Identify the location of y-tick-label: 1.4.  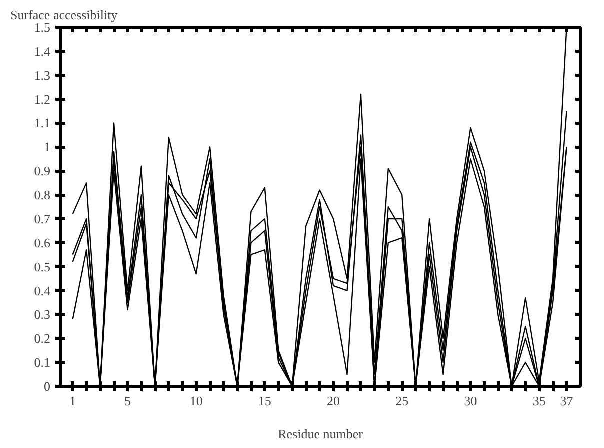
(42, 51).